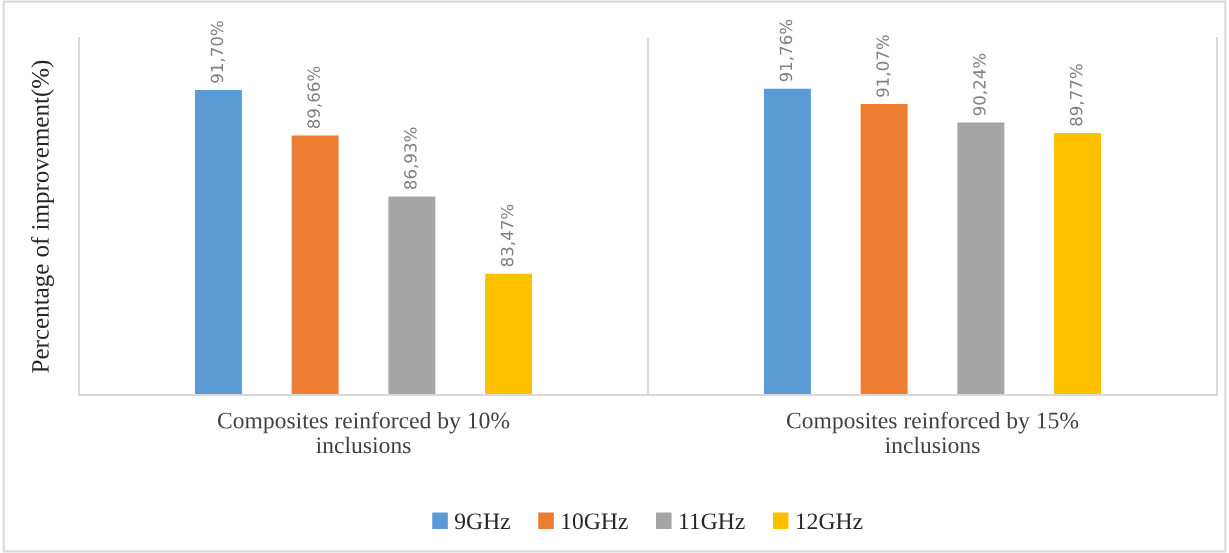 This screenshot has width=1229, height=553. What do you see at coordinates (482, 521) in the screenshot?
I see `legend-label: 9GHz` at bounding box center [482, 521].